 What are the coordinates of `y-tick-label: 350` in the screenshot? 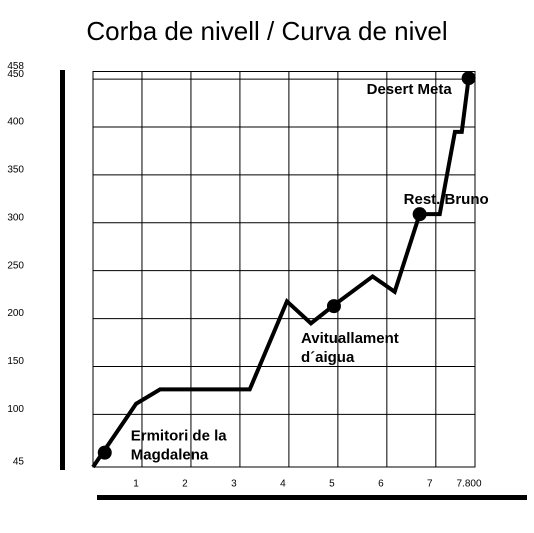 It's located at (15, 170).